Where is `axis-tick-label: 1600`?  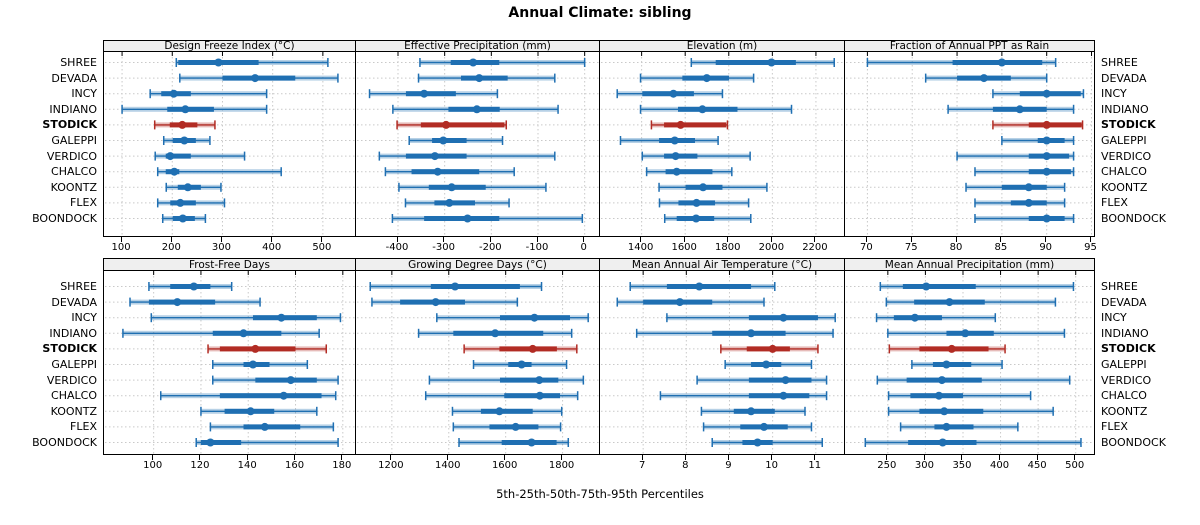
axis-tick-label: 1600 is located at coordinates (504, 465).